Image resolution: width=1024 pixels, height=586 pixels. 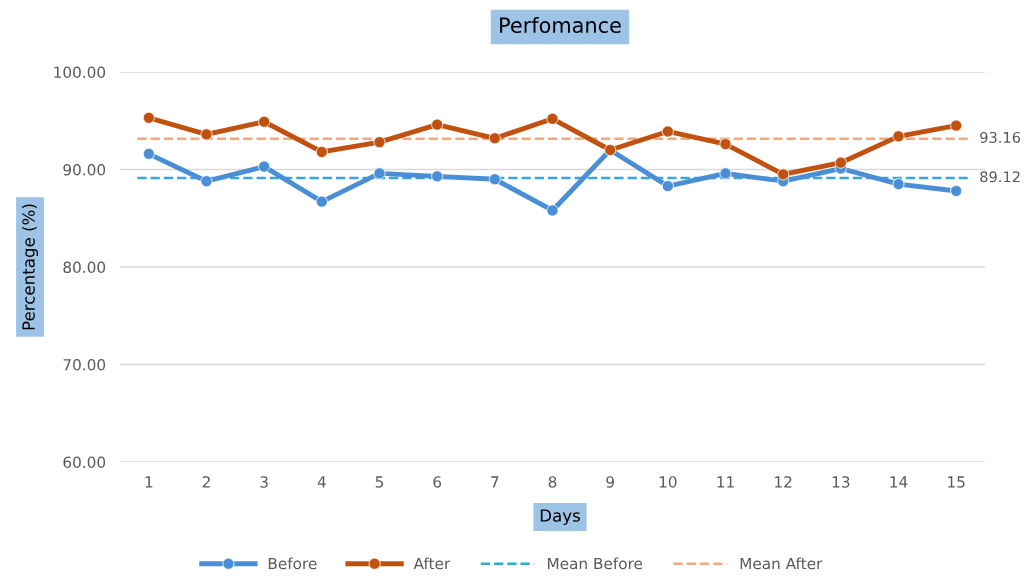 I want to click on x-tick-label: 10, so click(x=668, y=482).